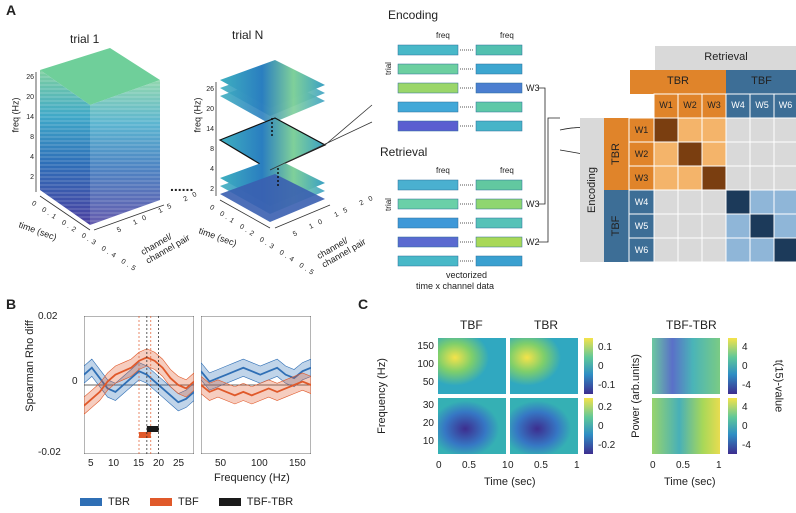 This screenshot has height=513, width=796. What do you see at coordinates (197, 115) in the screenshot?
I see `freq-axis-label-n: freq (Hz)` at bounding box center [197, 115].